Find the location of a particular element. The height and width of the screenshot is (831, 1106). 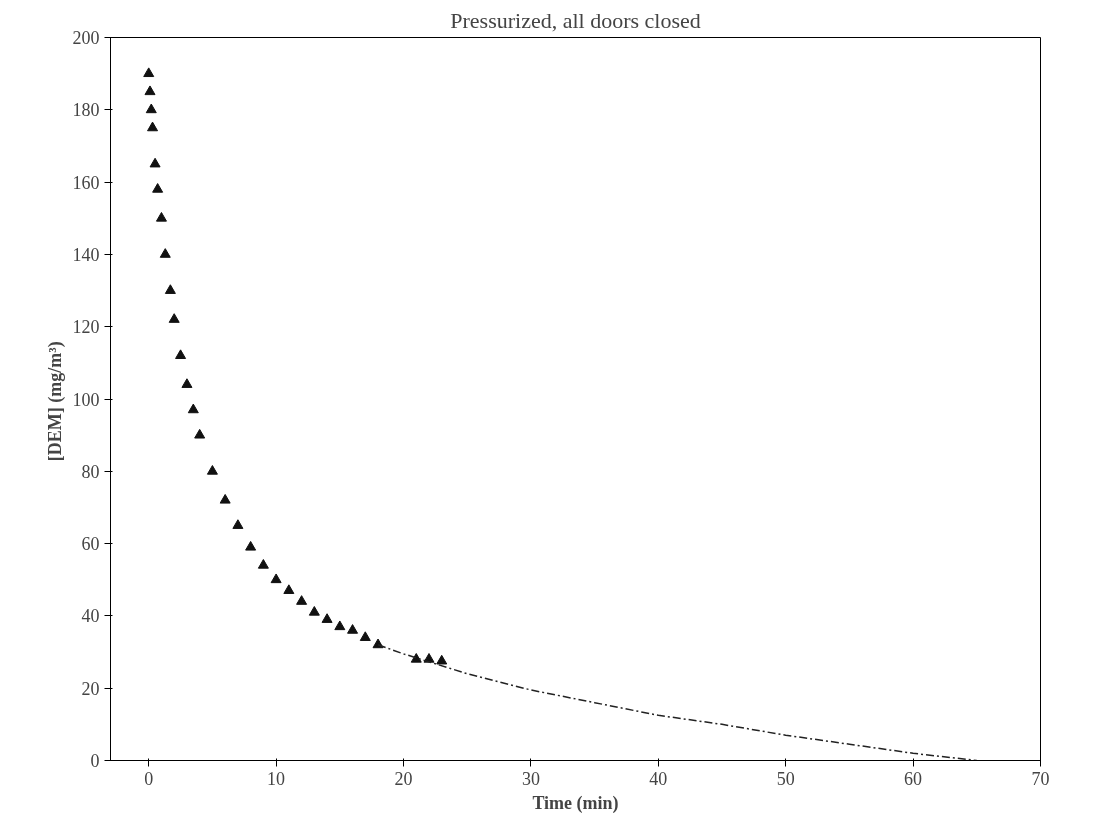

y-tick-label: 0 is located at coordinates (95, 761).